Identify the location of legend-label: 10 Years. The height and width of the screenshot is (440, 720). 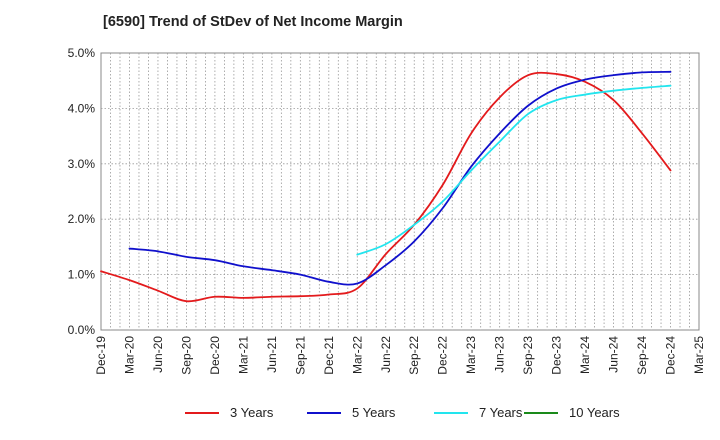
(594, 412).